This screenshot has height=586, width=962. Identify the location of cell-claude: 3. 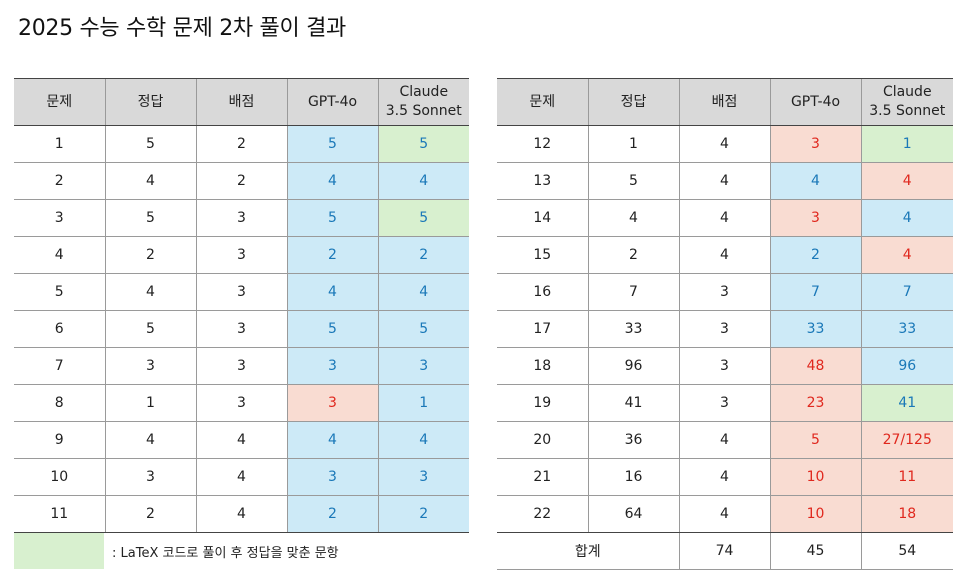
(423, 366).